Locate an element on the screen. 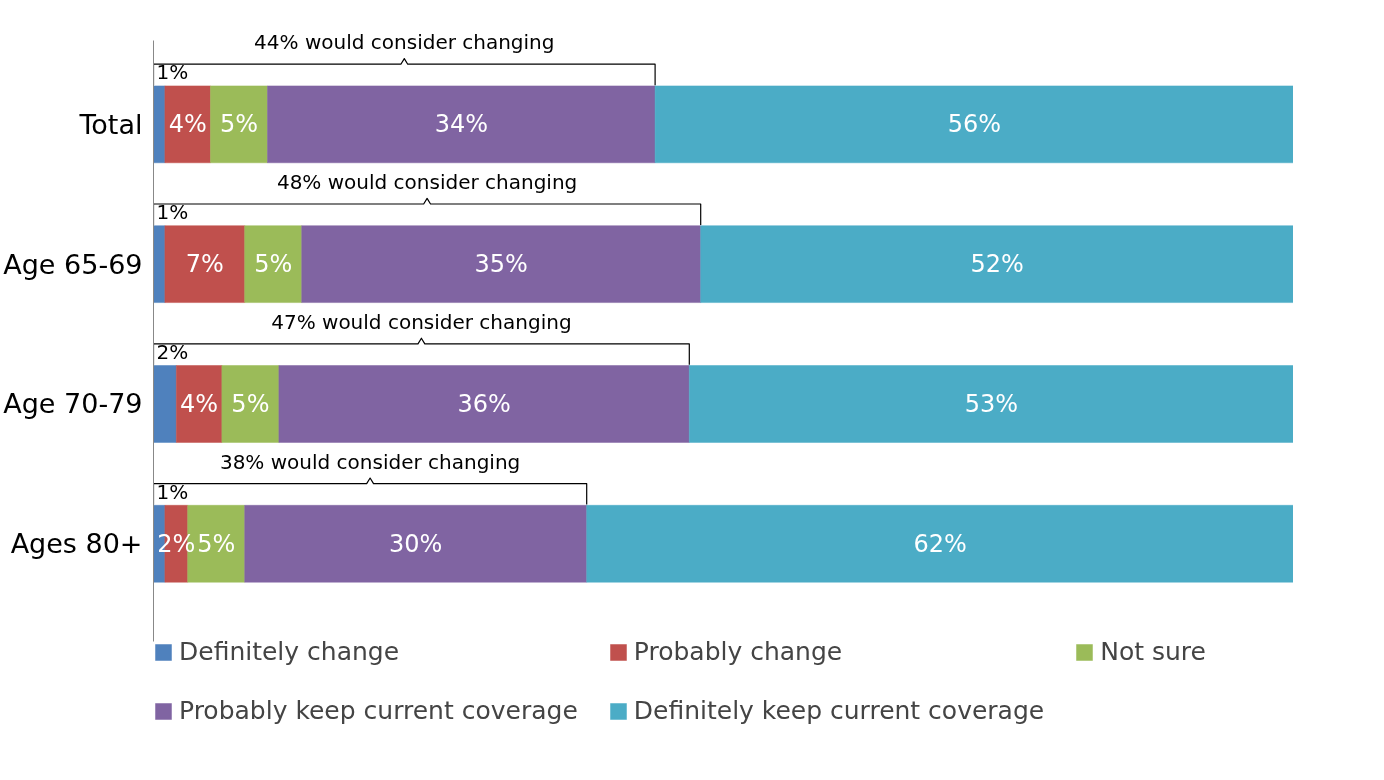  data-label: 35% is located at coordinates (501, 264).